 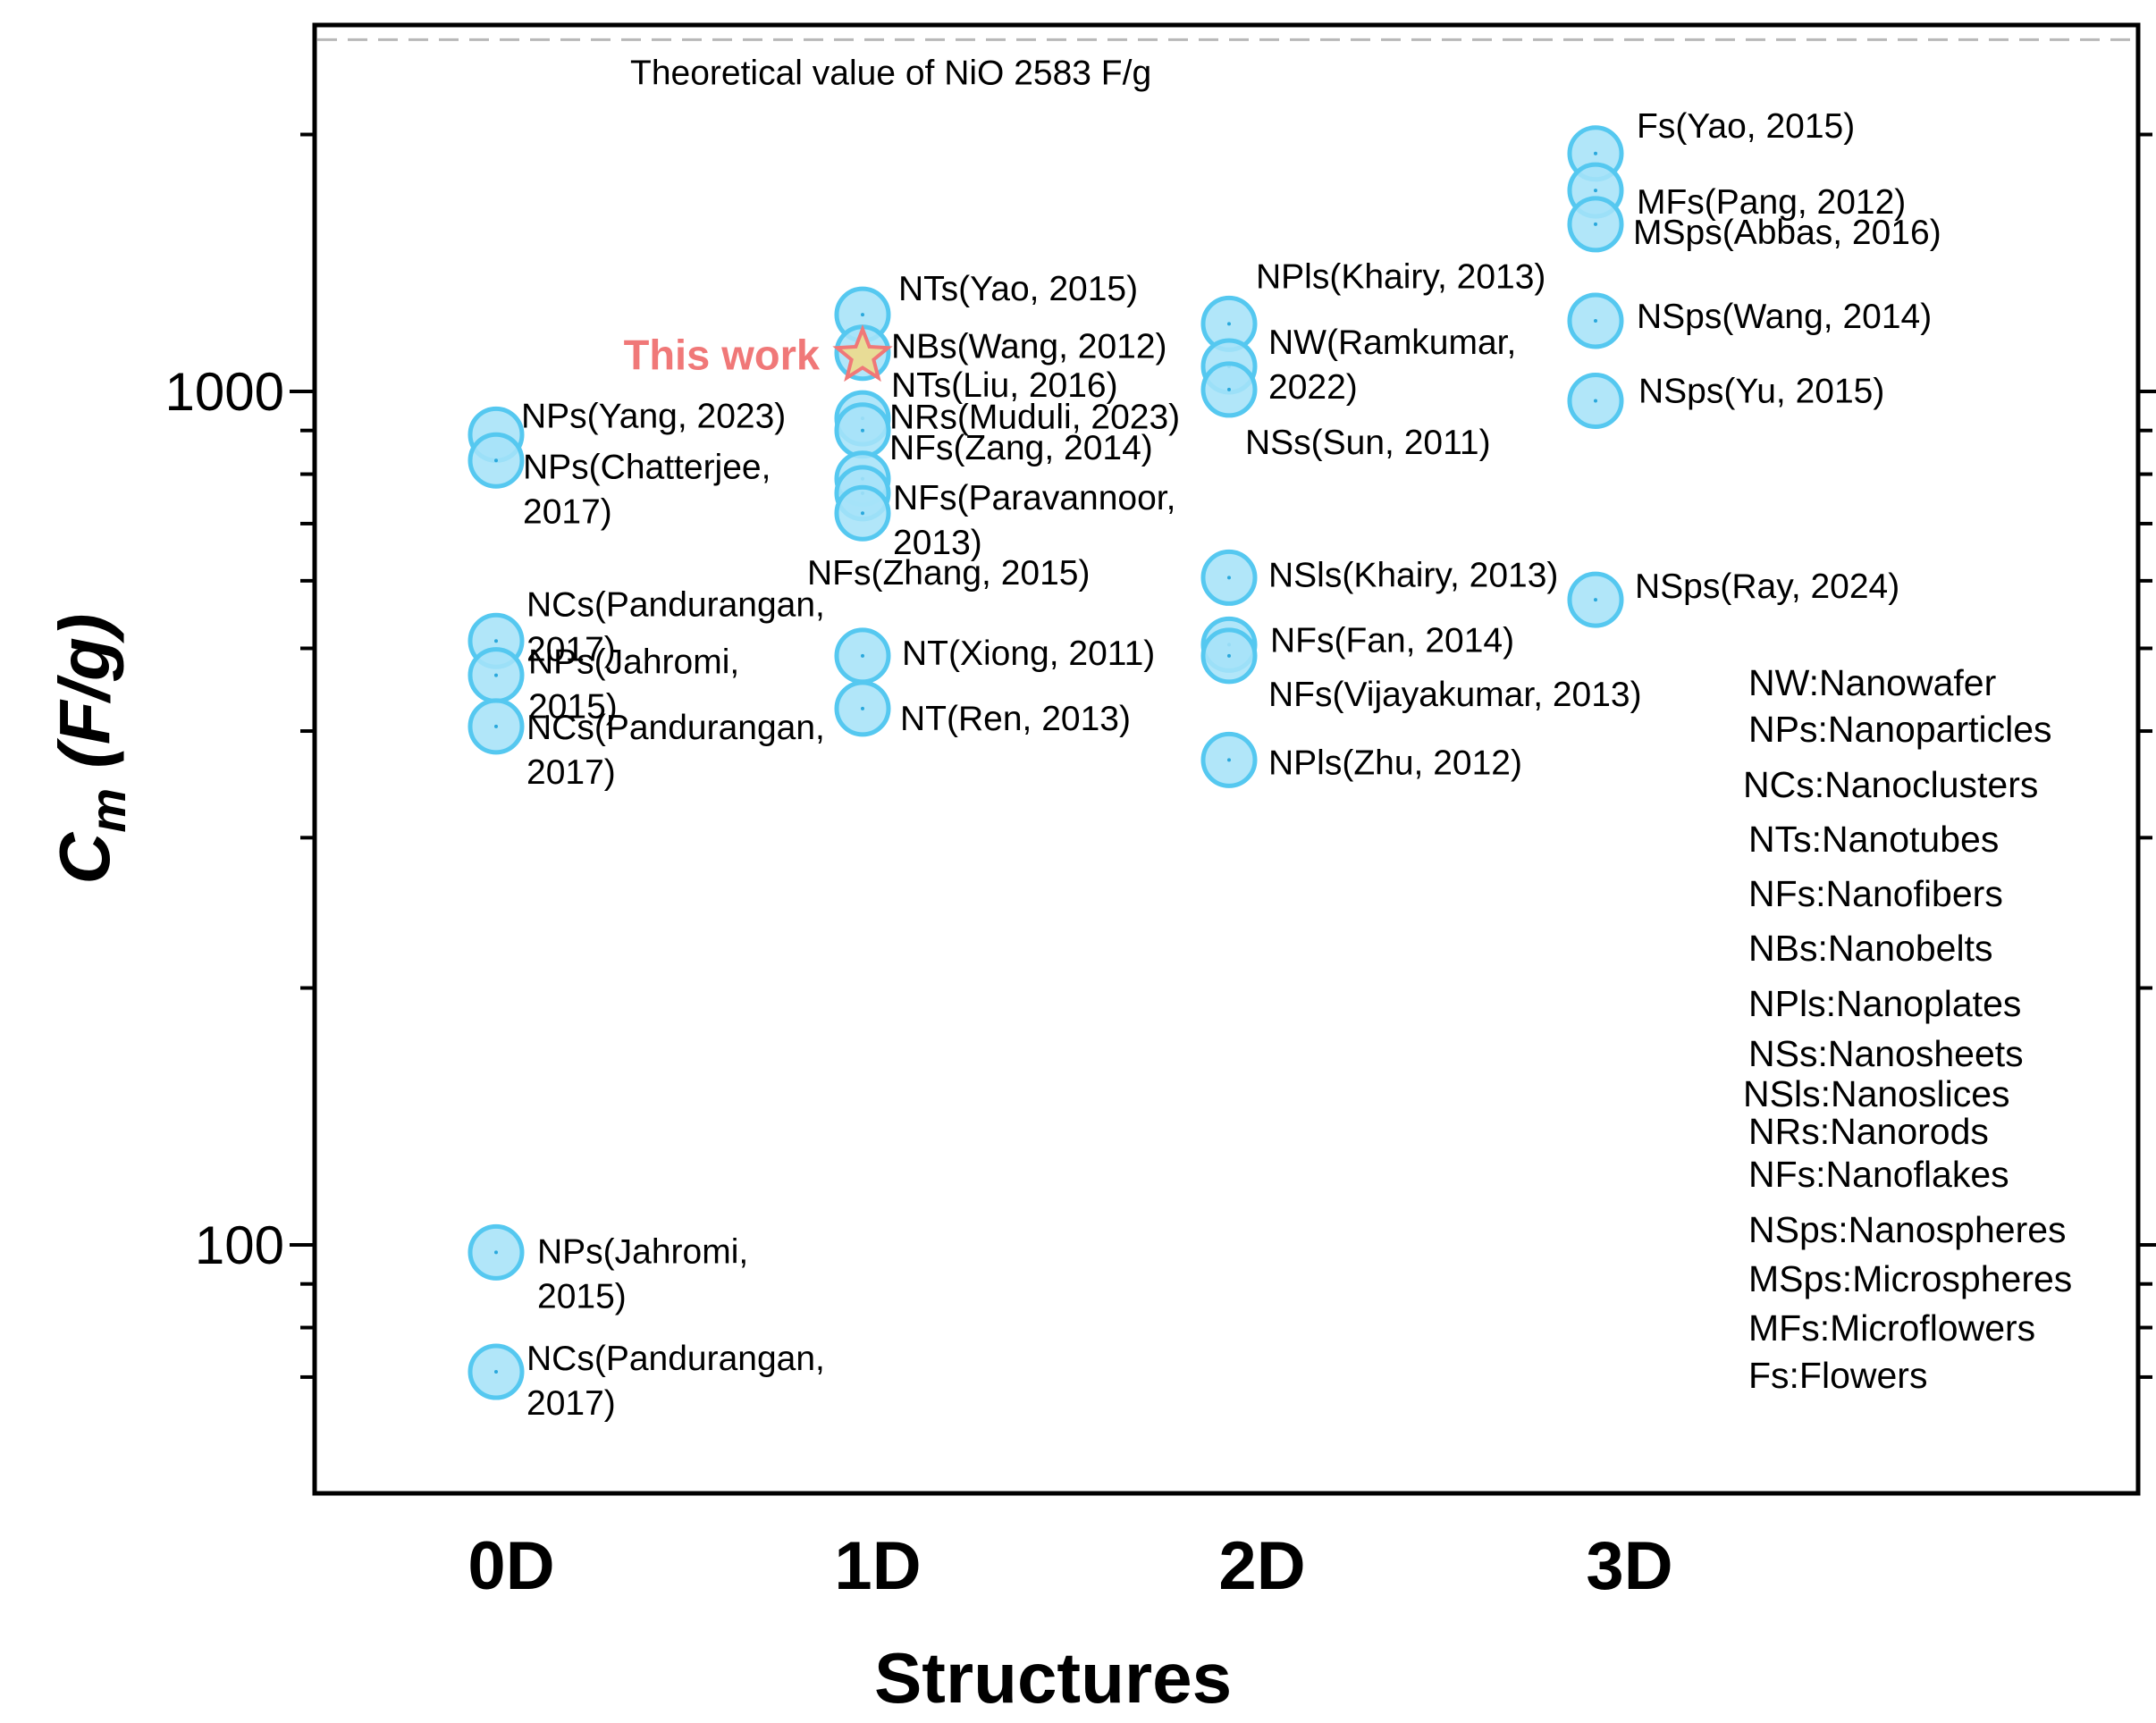 I want to click on data-point-label-line: NBs(Wang, 2012), so click(x=1029, y=347).